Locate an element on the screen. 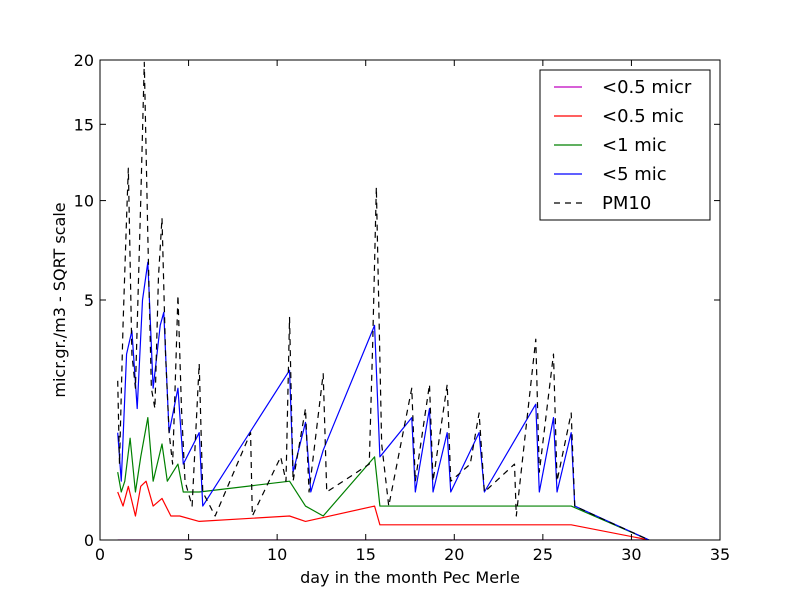  legend-label-2: <1 mic is located at coordinates (634, 145).